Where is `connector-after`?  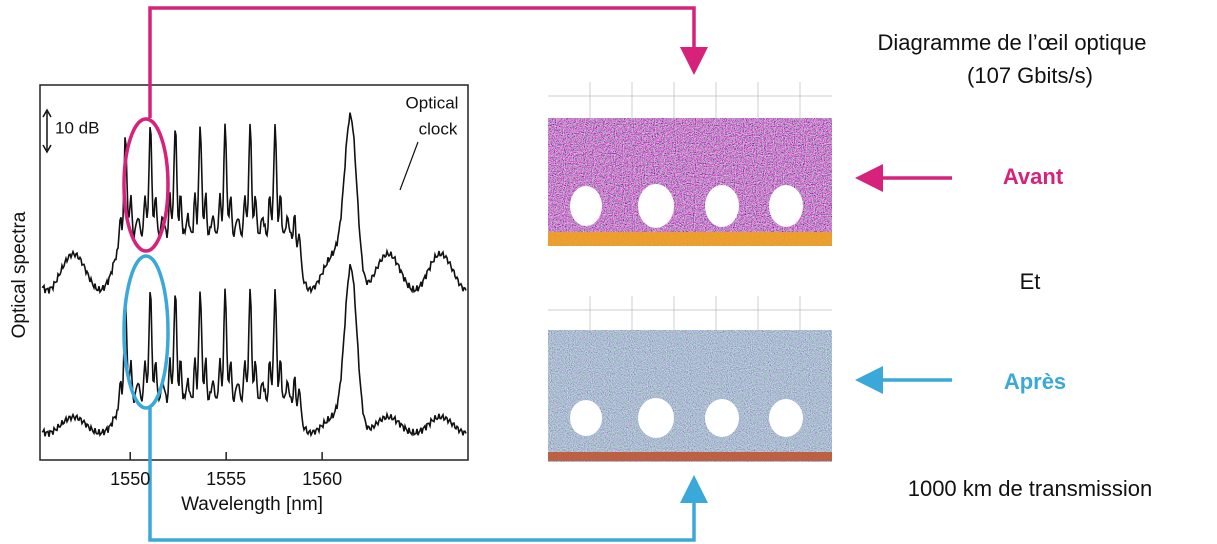 connector-after is located at coordinates (428, 475).